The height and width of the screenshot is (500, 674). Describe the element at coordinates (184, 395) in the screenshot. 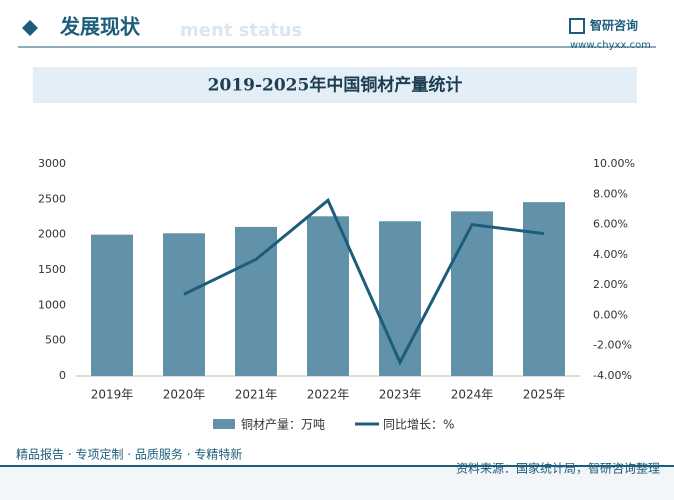

I see `x-tick-label: 2020年` at that location.